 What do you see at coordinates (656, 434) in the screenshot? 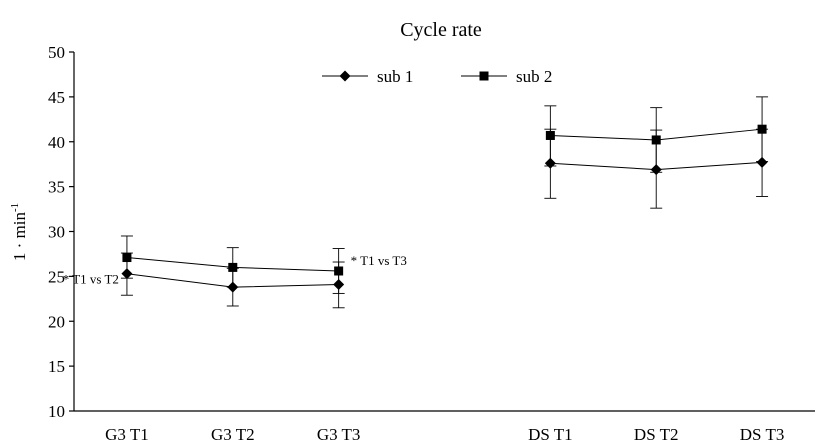
I see `x-tick-label: DS T2` at bounding box center [656, 434].